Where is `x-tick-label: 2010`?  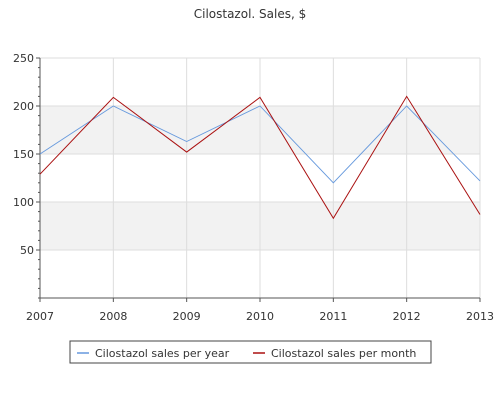
x-tick-label: 2010 is located at coordinates (260, 316).